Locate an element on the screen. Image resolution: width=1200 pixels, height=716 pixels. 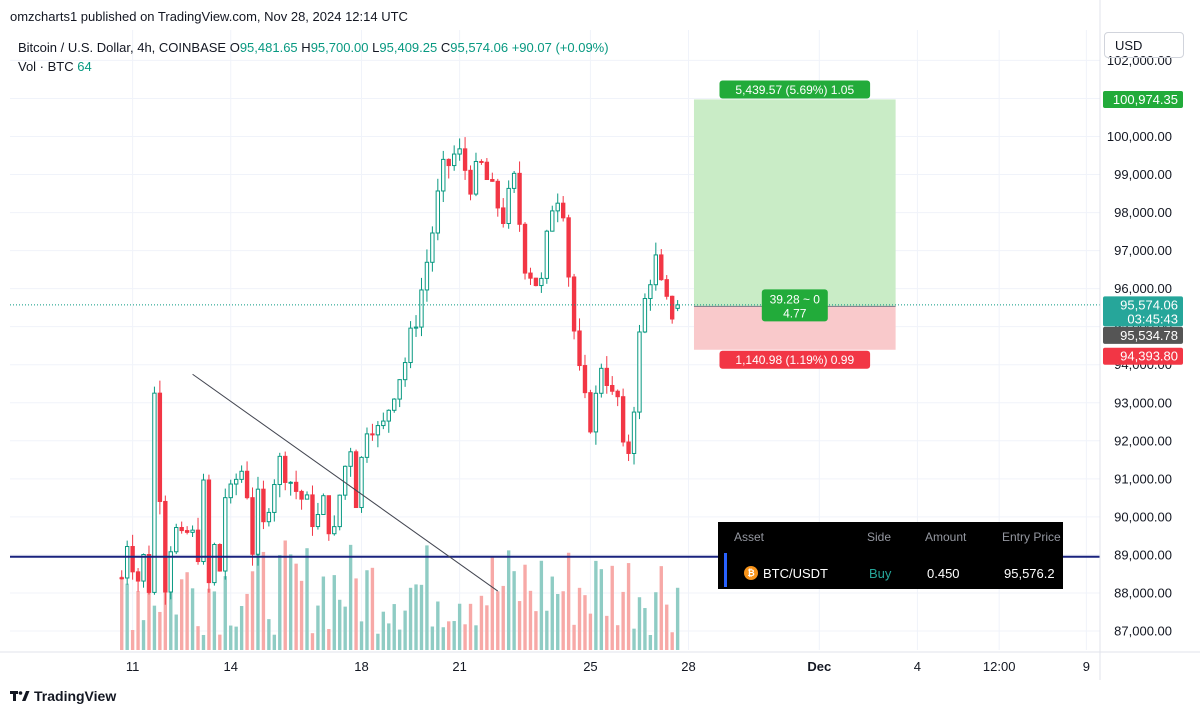
target-zone is located at coordinates (794, 203).